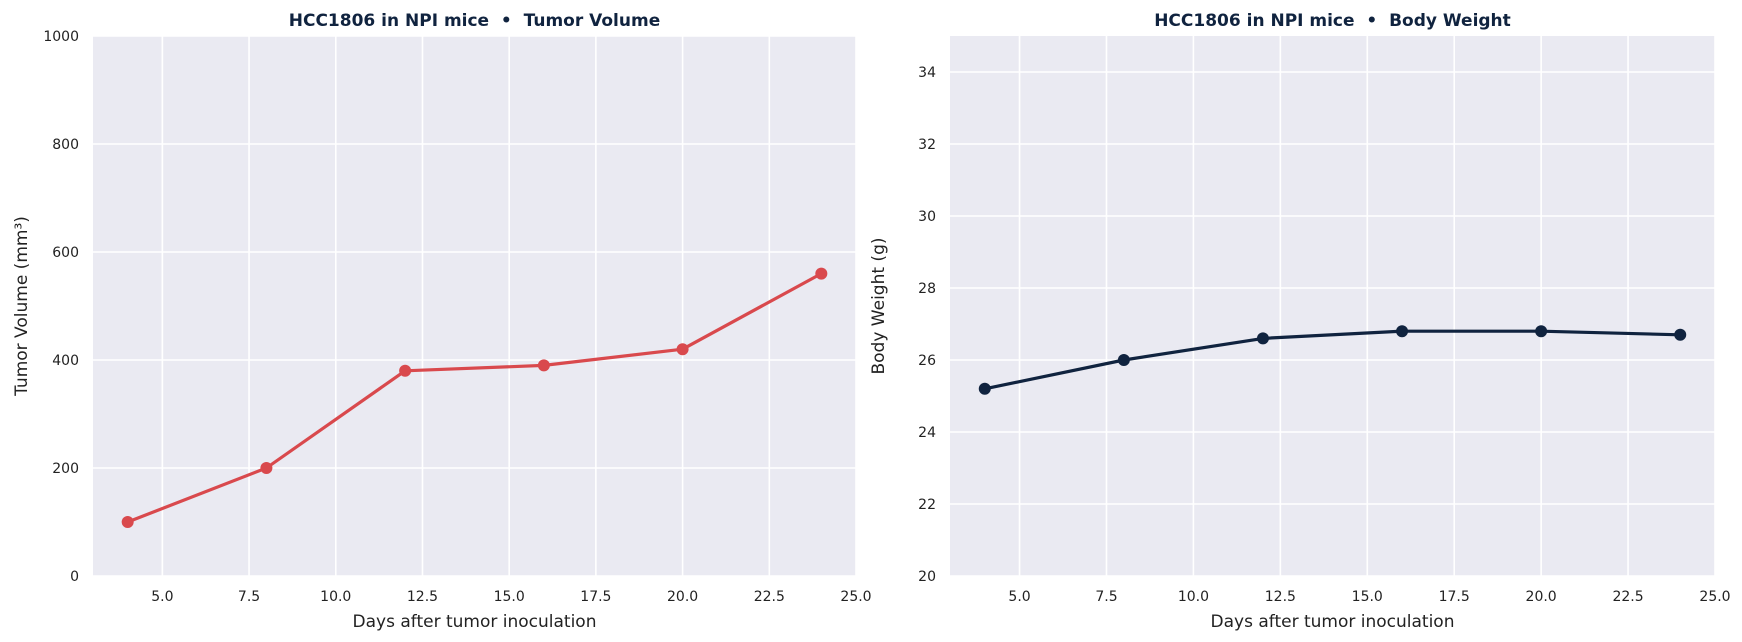 This screenshot has width=1742, height=642. Describe the element at coordinates (927, 217) in the screenshot. I see `y-tick-label: 30` at that location.